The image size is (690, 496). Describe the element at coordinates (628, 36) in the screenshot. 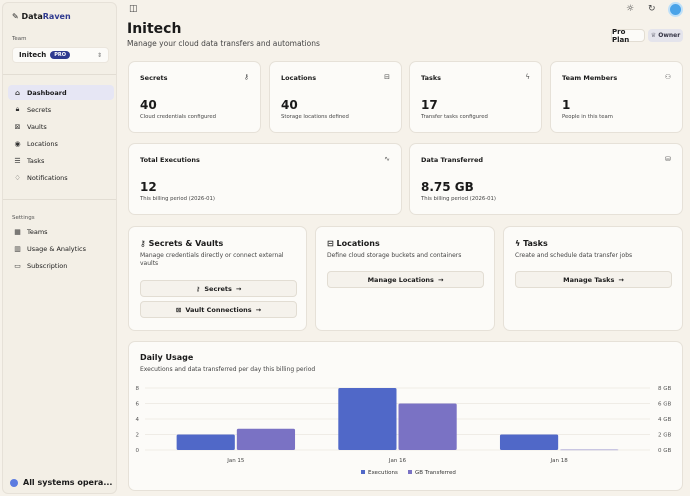

I see `plan-badge: Pro Plan` at that location.